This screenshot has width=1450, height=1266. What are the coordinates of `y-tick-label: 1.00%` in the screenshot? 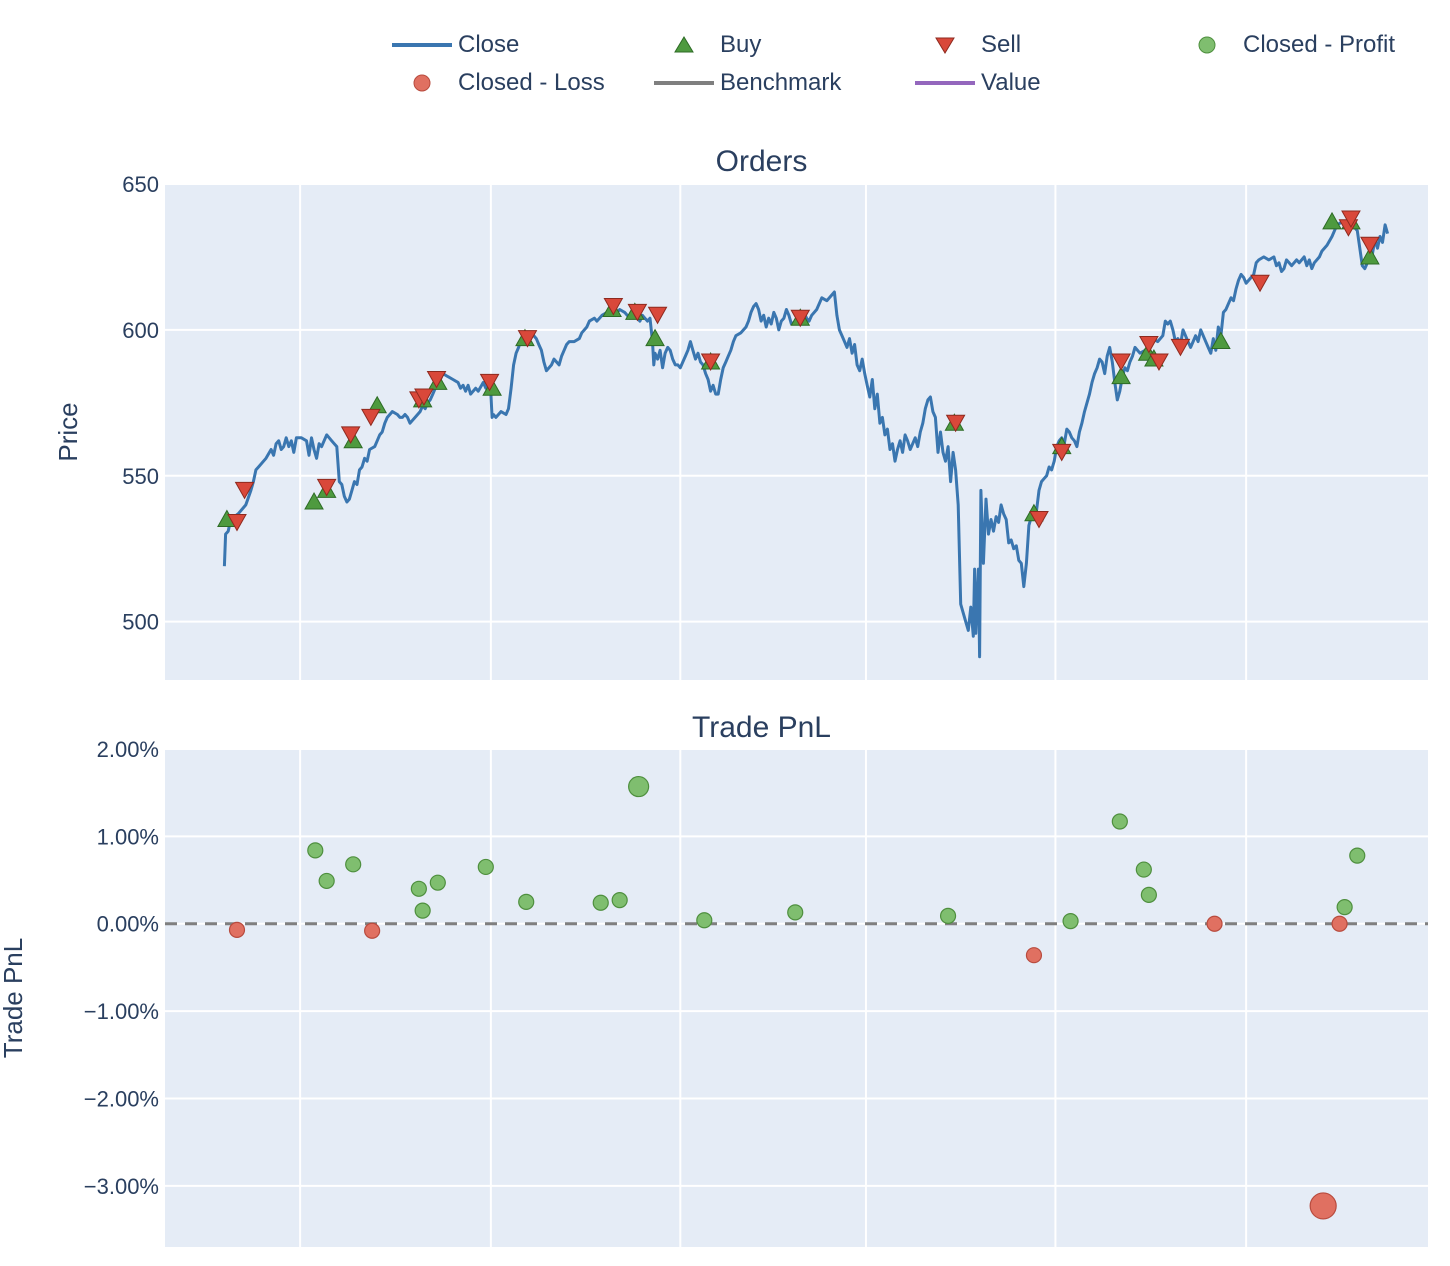 It's located at (128, 836).